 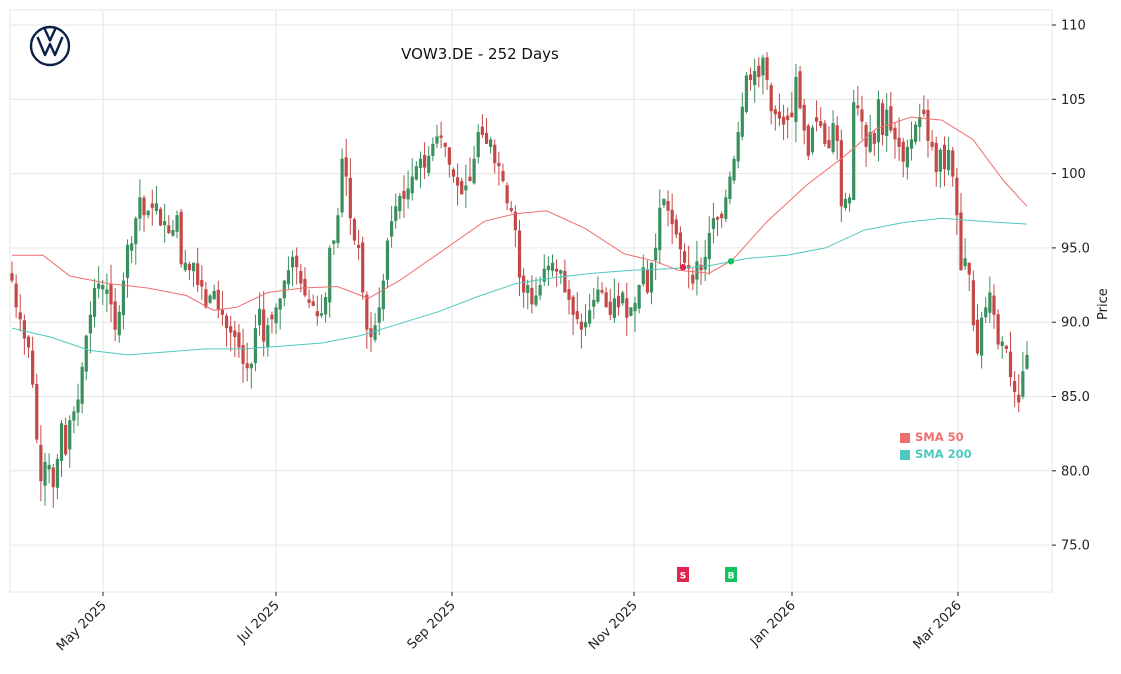 What do you see at coordinates (1073, 174) in the screenshot?
I see `y-tick-label: 100` at bounding box center [1073, 174].